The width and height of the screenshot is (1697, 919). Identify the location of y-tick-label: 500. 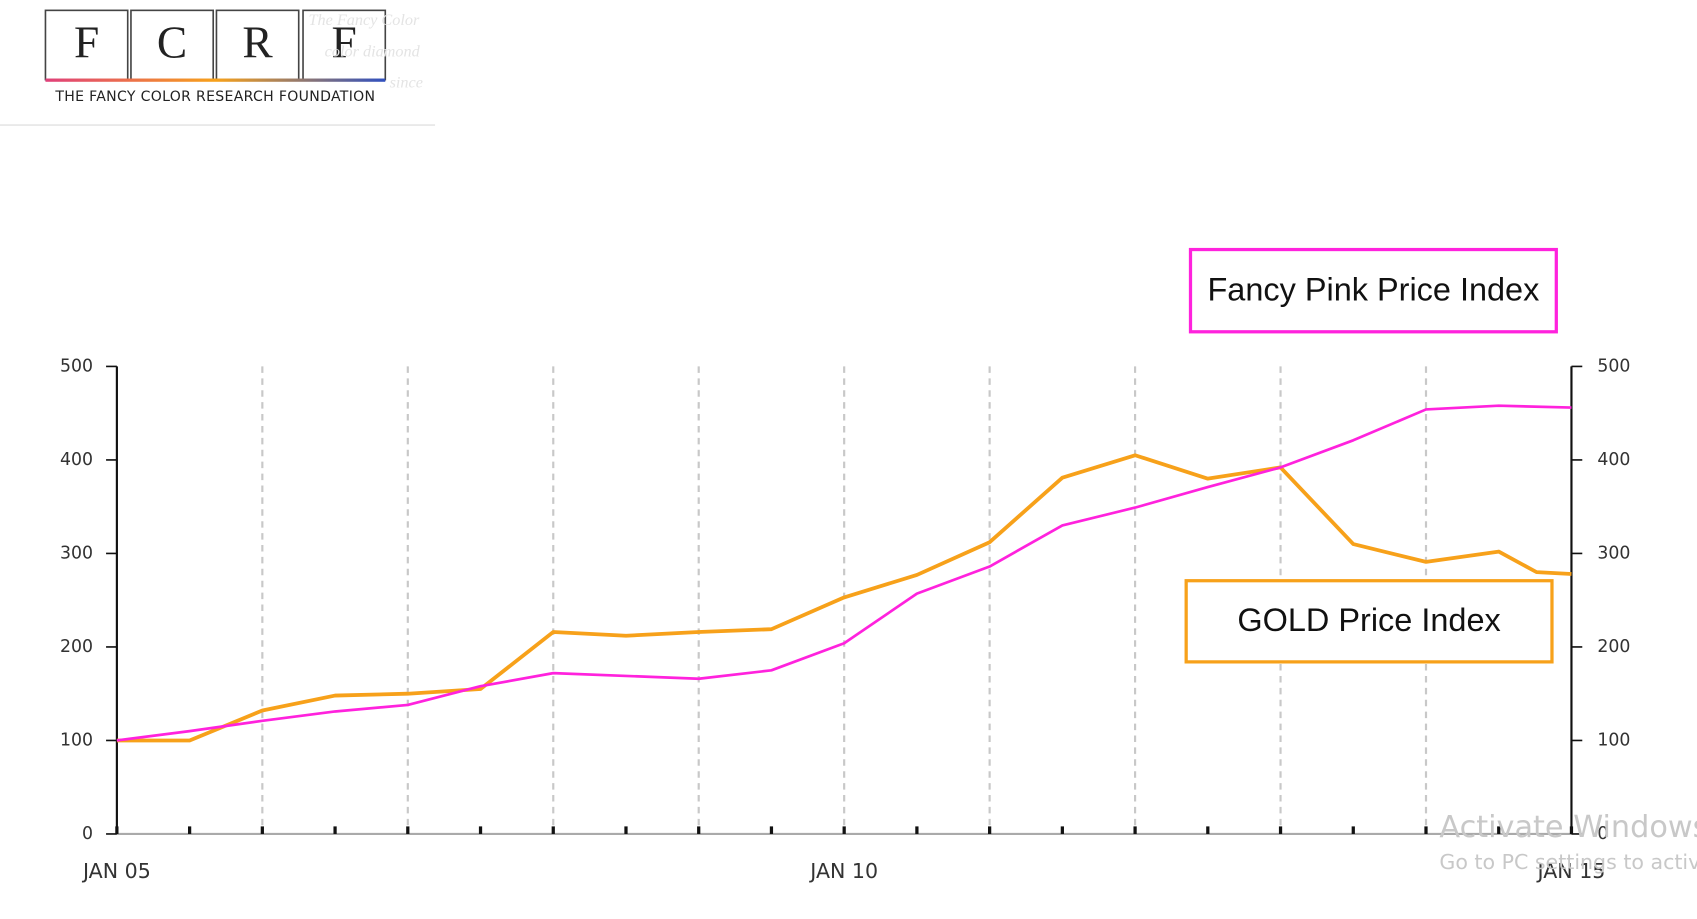
(76, 366).